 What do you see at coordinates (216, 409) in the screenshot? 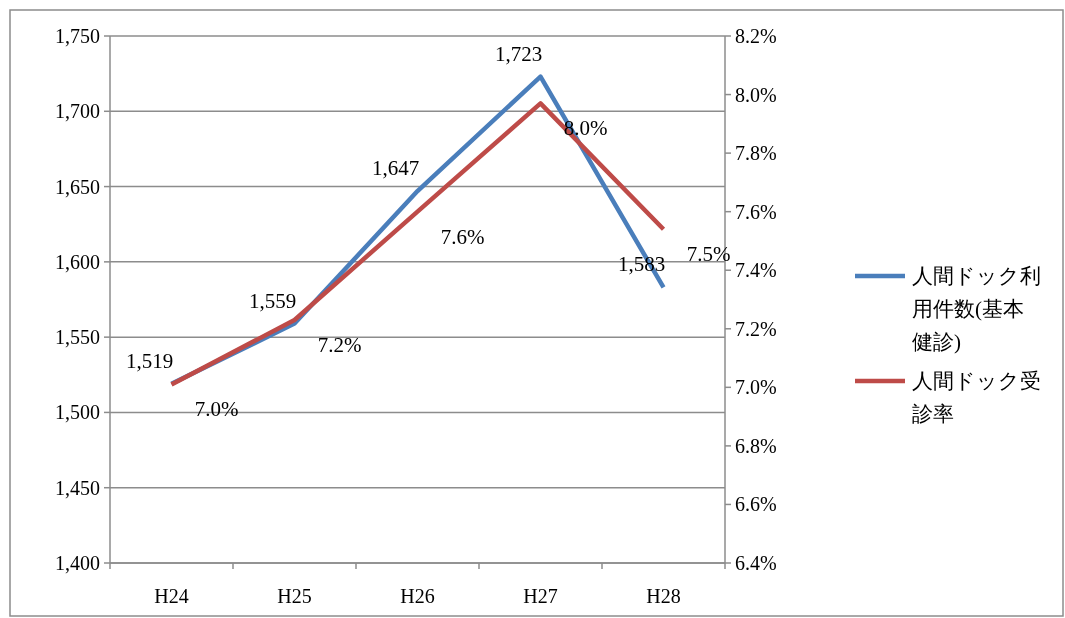
I see `data-label: 7.0%` at bounding box center [216, 409].